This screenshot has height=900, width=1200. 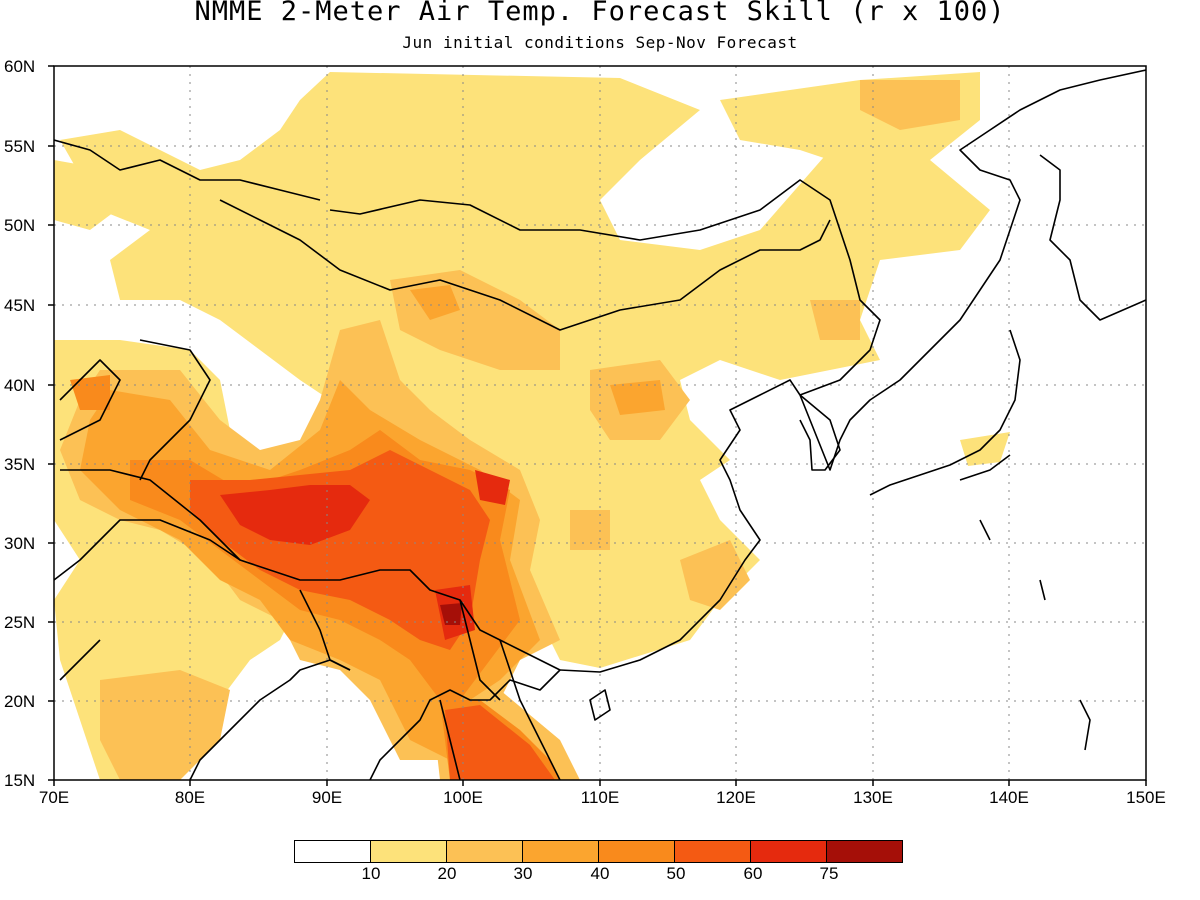 What do you see at coordinates (447, 873) in the screenshot?
I see `colorbar-label: 20` at bounding box center [447, 873].